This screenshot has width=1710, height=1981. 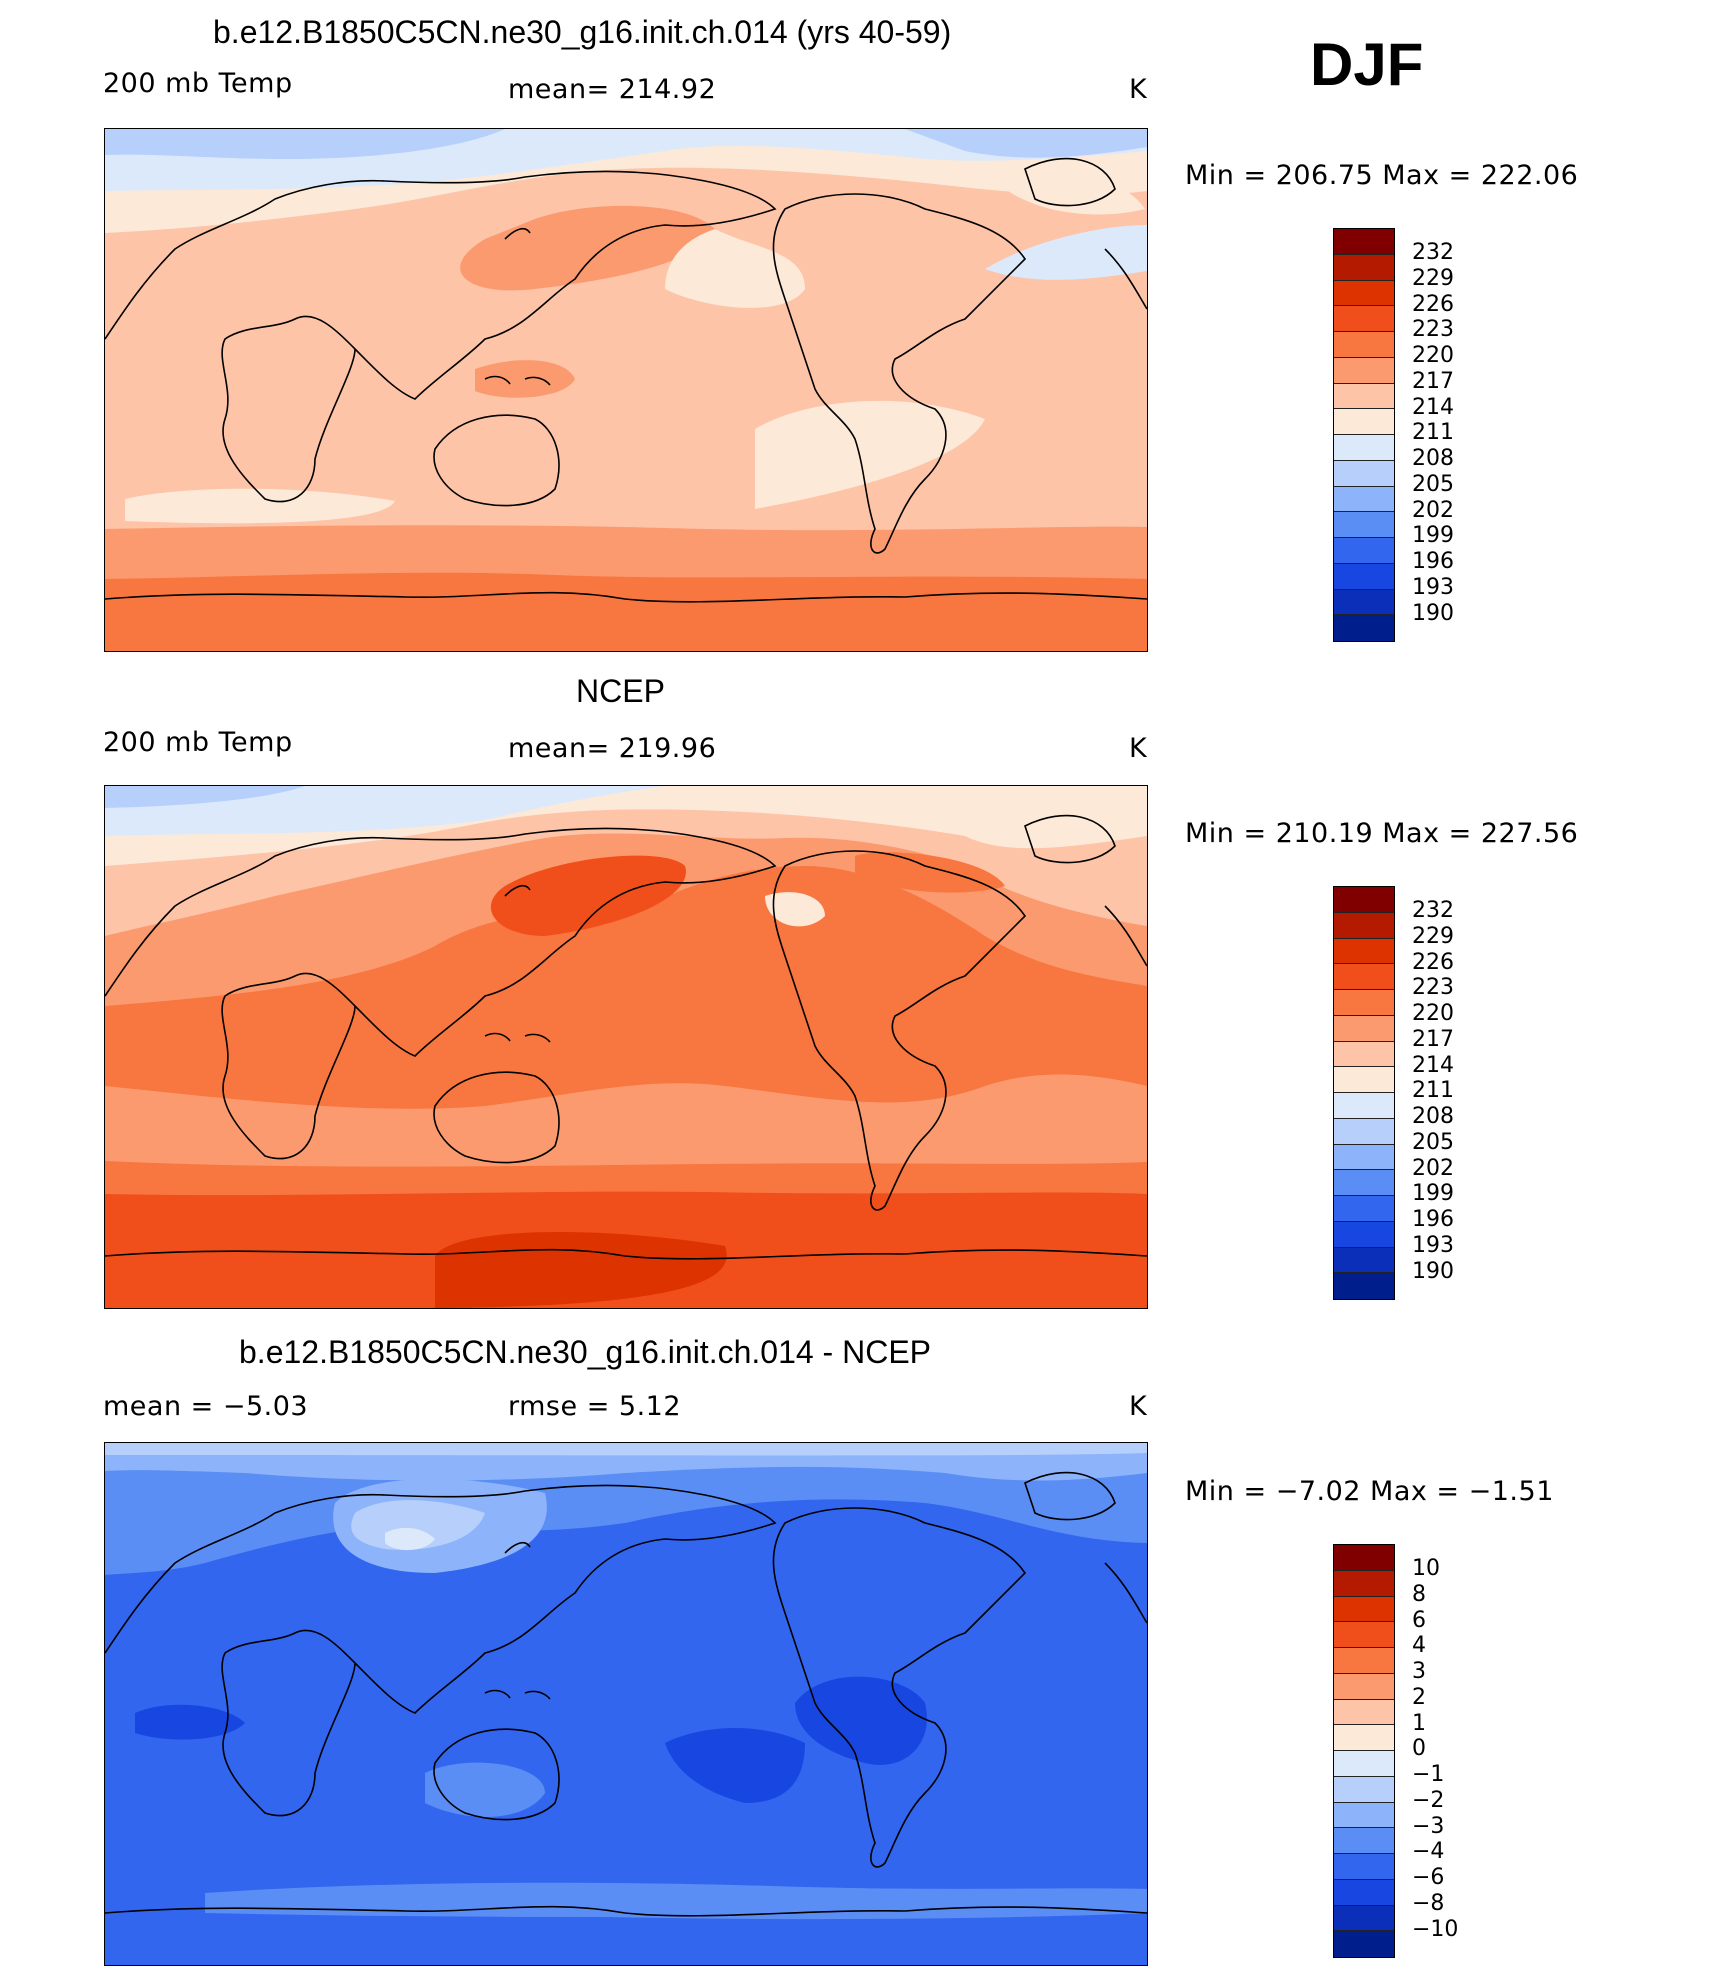 What do you see at coordinates (1382, 833) in the screenshot?
I see `panel2-minmax: Min = 210.19 Max = 227.56` at bounding box center [1382, 833].